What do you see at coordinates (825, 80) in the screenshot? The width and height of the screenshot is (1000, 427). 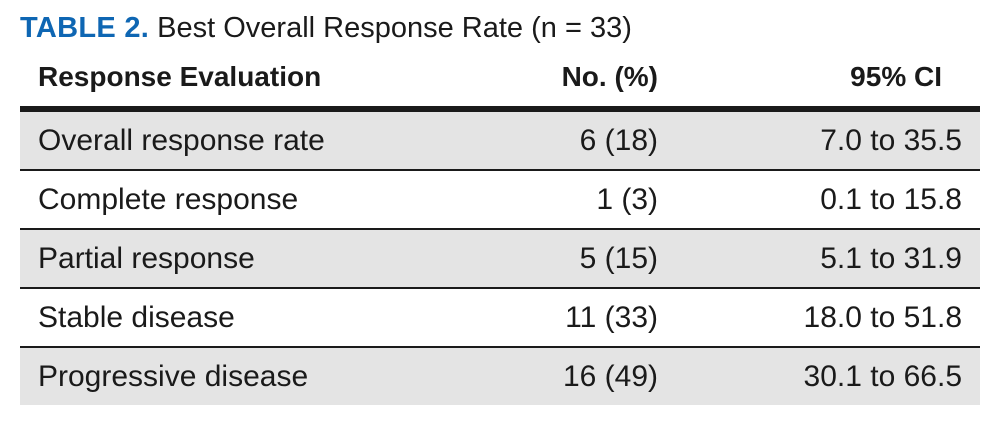 I see `column-header-ci: 95% CI` at bounding box center [825, 80].